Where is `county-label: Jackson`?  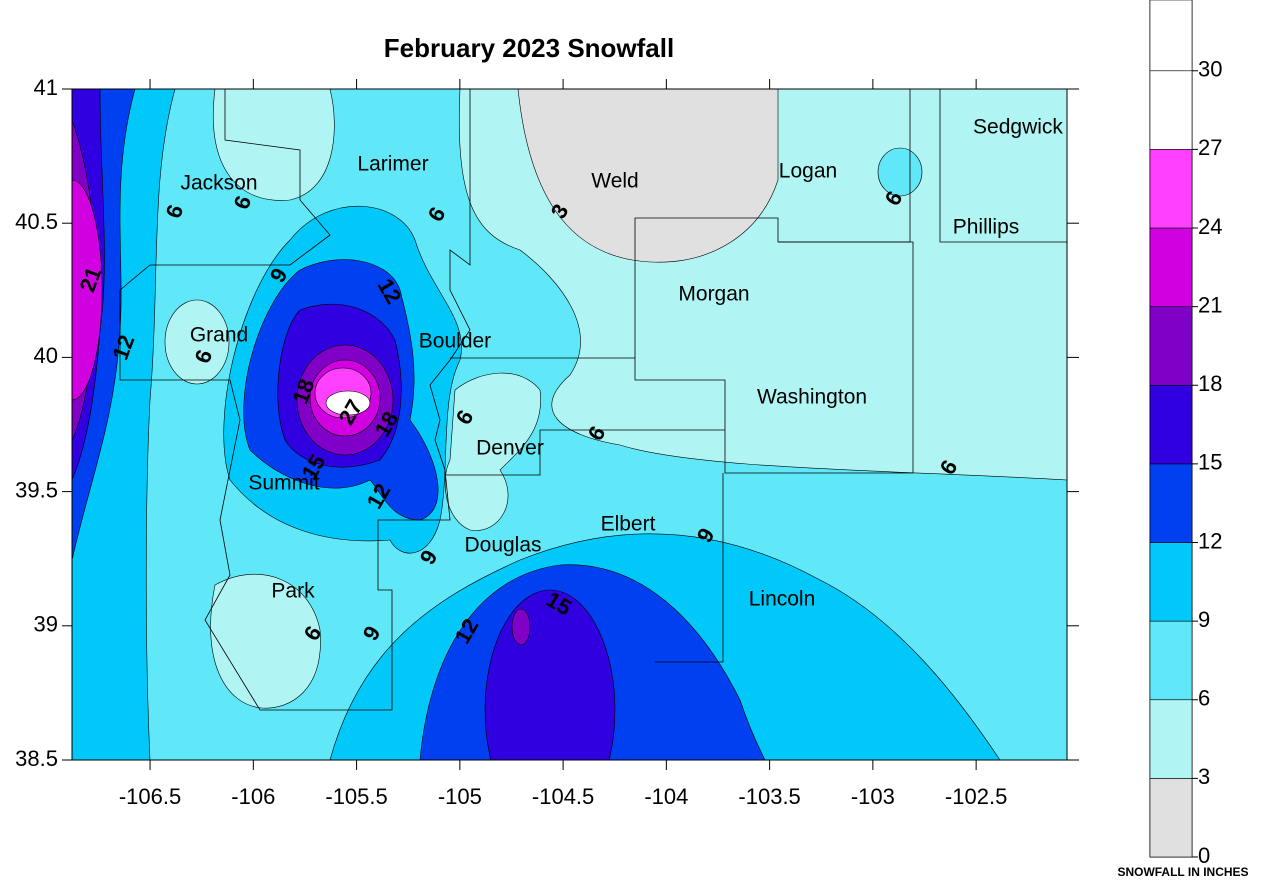 county-label: Jackson is located at coordinates (218, 183).